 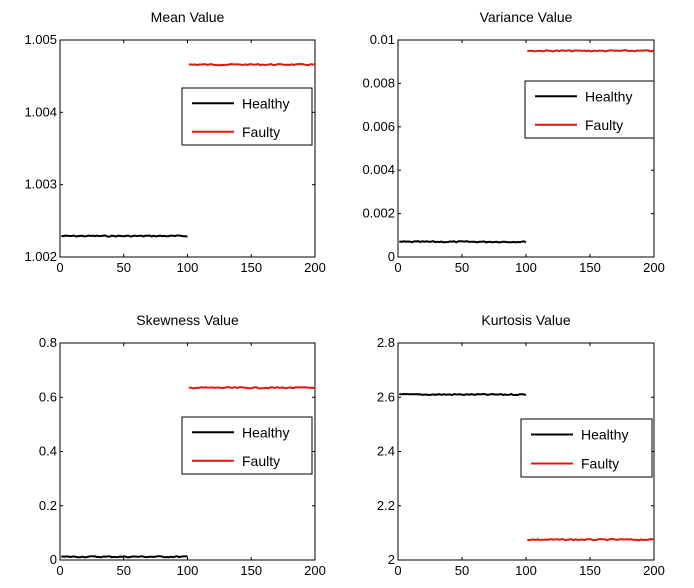 I want to click on mean-chart-axes-frame, so click(x=187, y=148).